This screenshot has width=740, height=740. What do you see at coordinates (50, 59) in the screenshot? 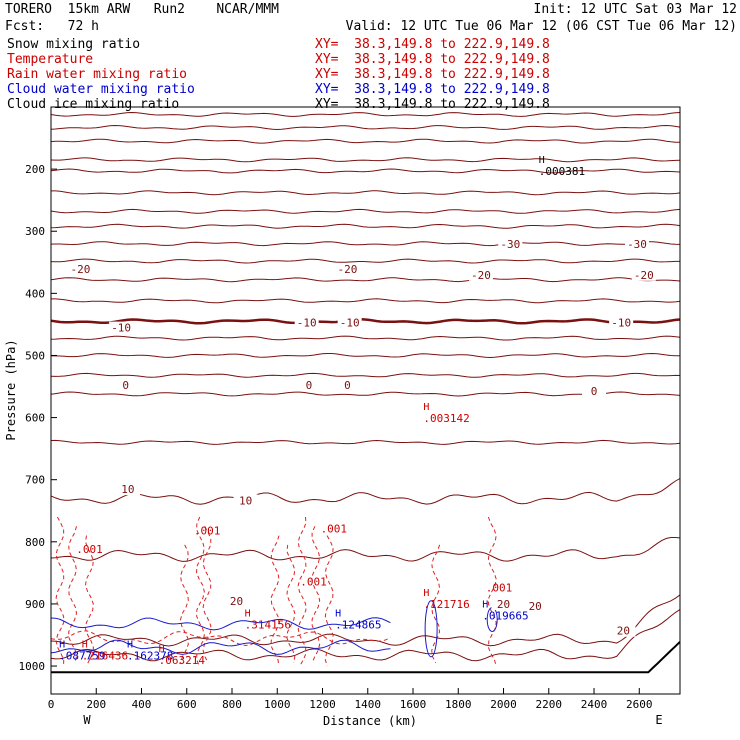
I see `field-temperature-name: Temperature` at bounding box center [50, 59].